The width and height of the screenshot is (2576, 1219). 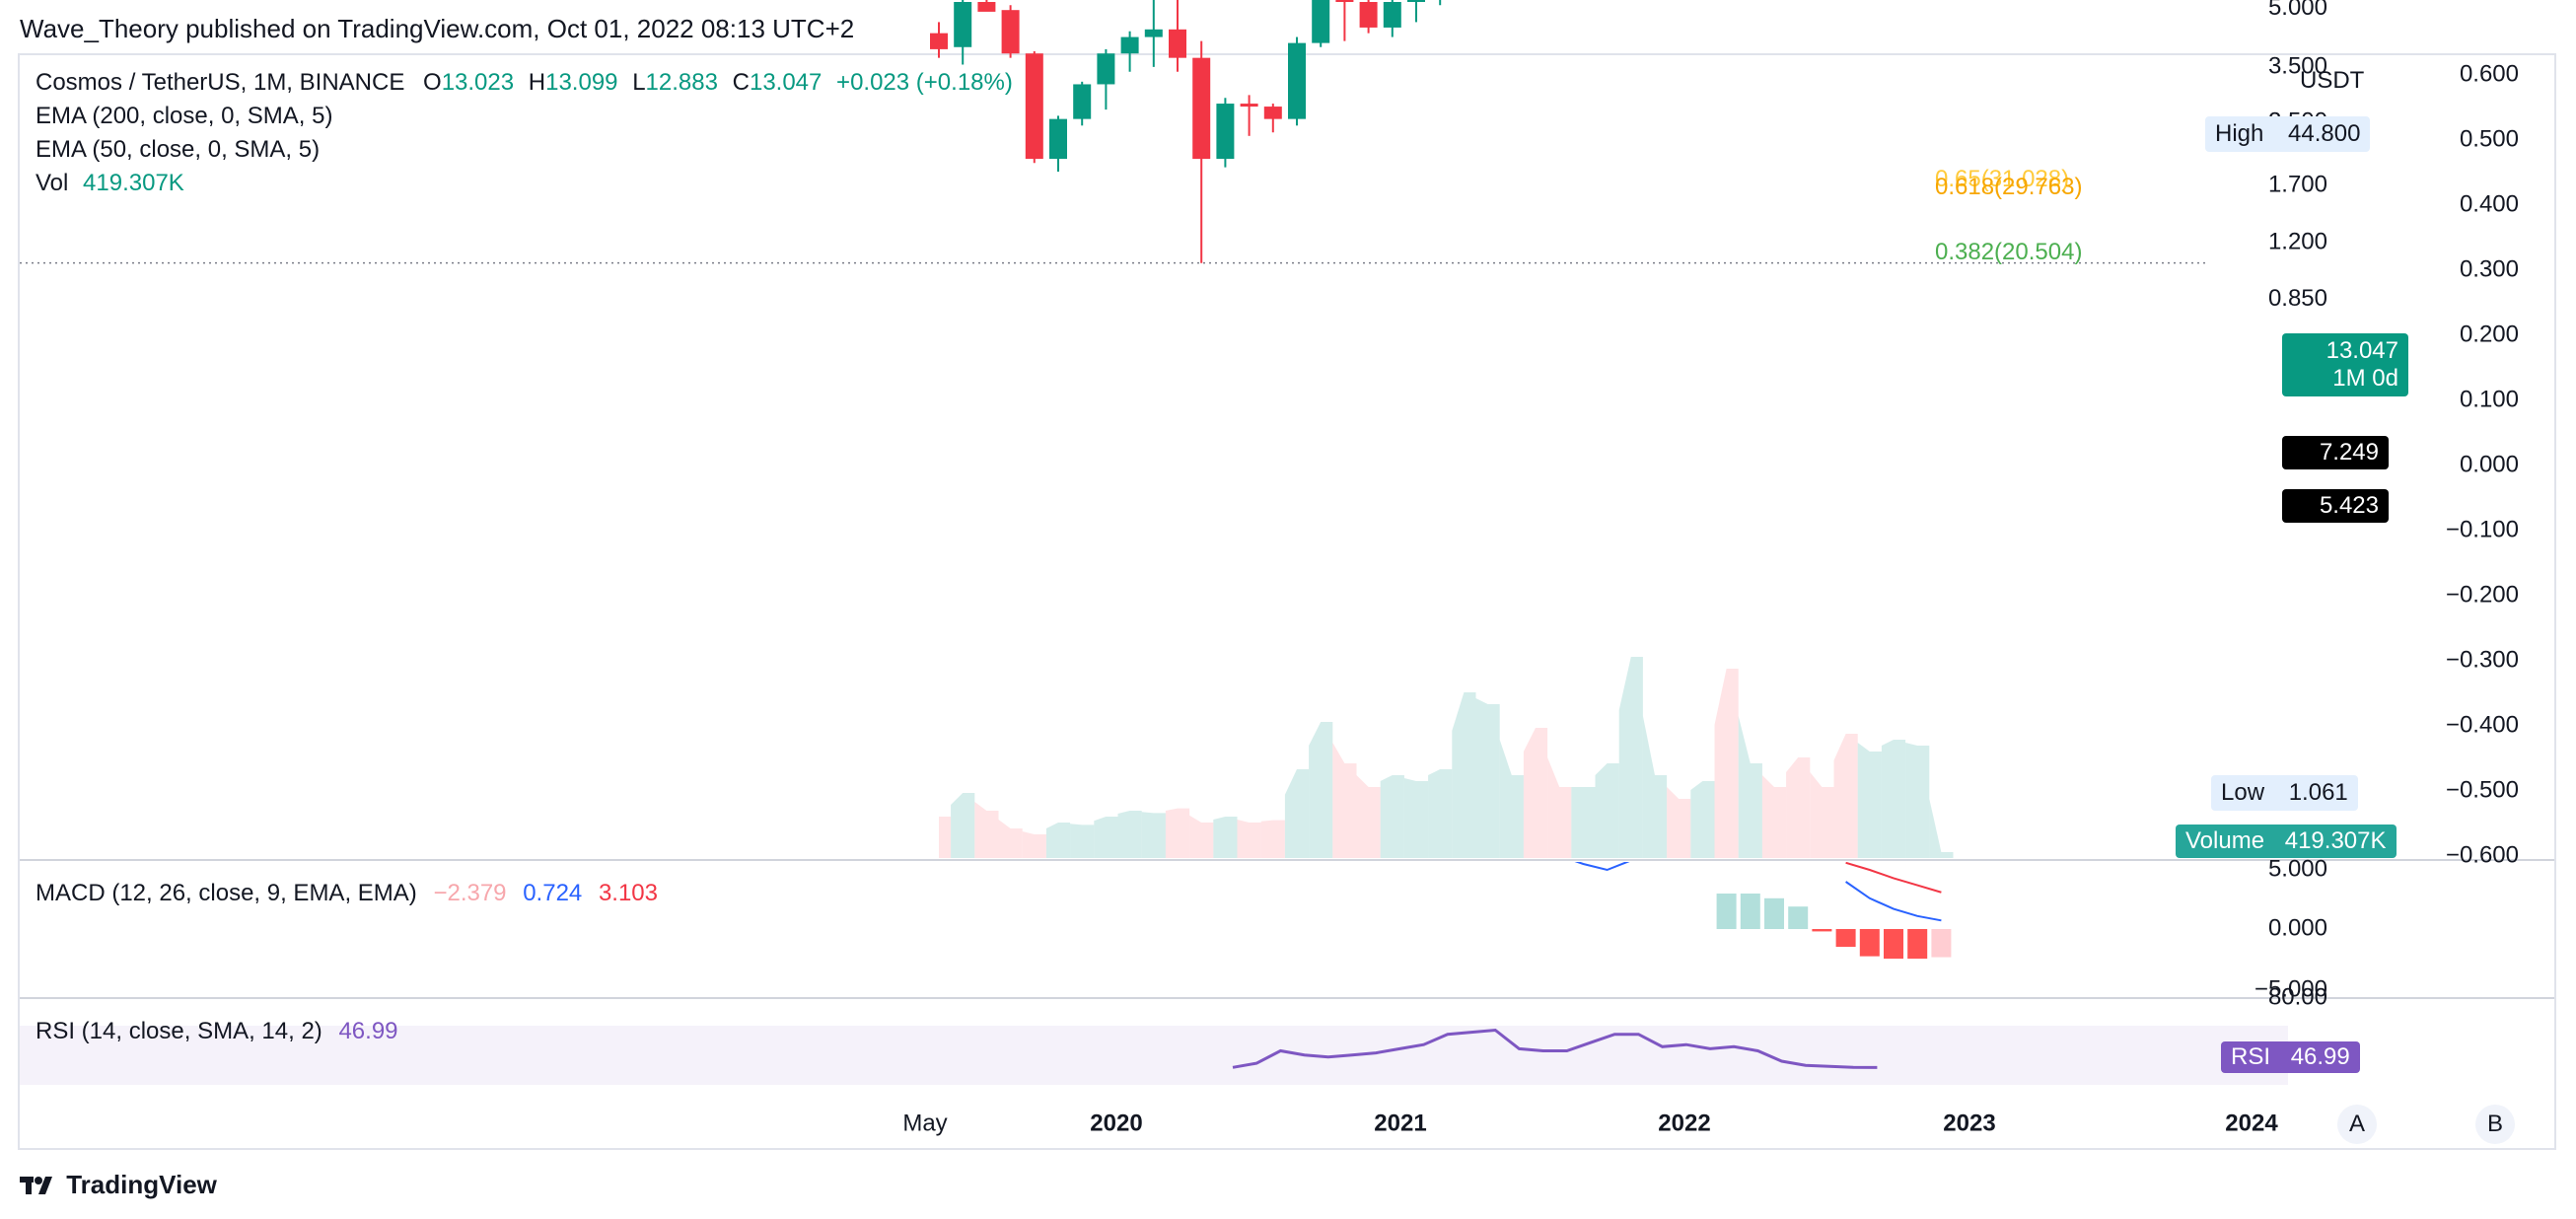 What do you see at coordinates (2357, 1124) in the screenshot?
I see `auto-scale-button: A` at bounding box center [2357, 1124].